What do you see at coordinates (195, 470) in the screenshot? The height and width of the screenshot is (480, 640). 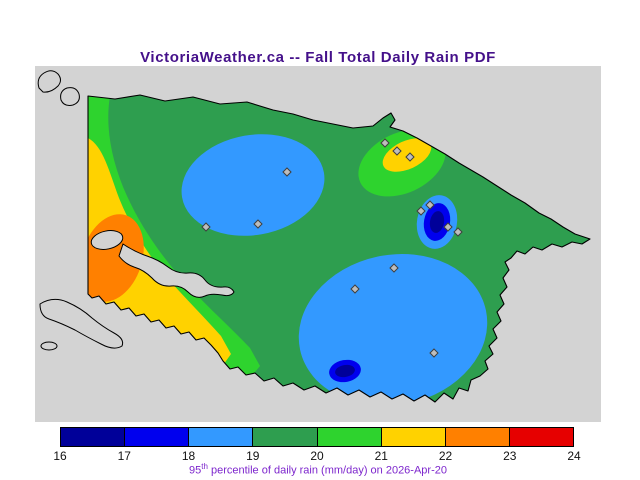 I see `caption-prefix: 95` at bounding box center [195, 470].